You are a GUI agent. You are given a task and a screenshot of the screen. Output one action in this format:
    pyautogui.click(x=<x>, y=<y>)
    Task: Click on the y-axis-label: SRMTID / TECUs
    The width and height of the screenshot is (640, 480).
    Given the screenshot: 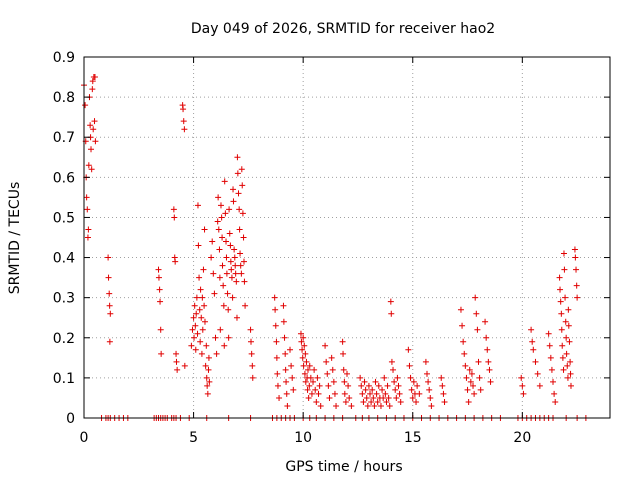 What is the action you would take?
    pyautogui.click(x=15, y=238)
    